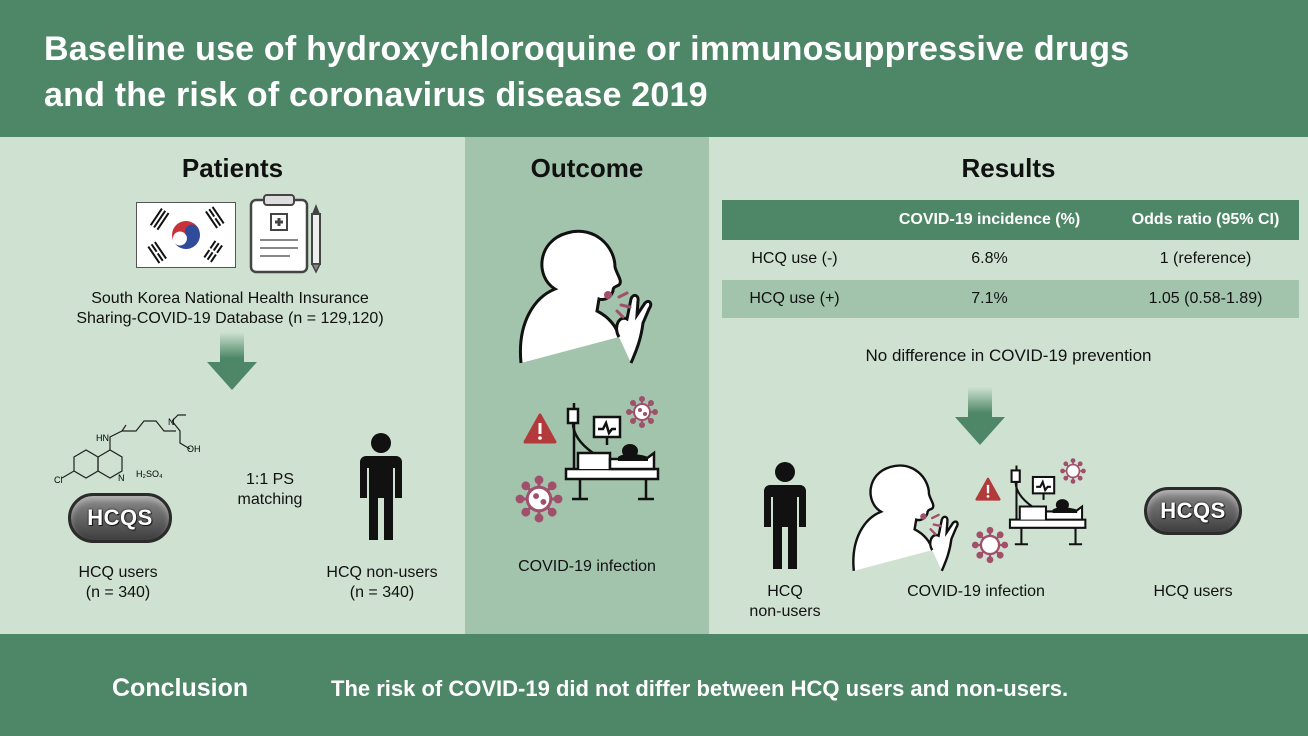 This screenshot has height=736, width=1308. What do you see at coordinates (382, 592) in the screenshot?
I see `hcq-nonusers-count: (n = 340)` at bounding box center [382, 592].